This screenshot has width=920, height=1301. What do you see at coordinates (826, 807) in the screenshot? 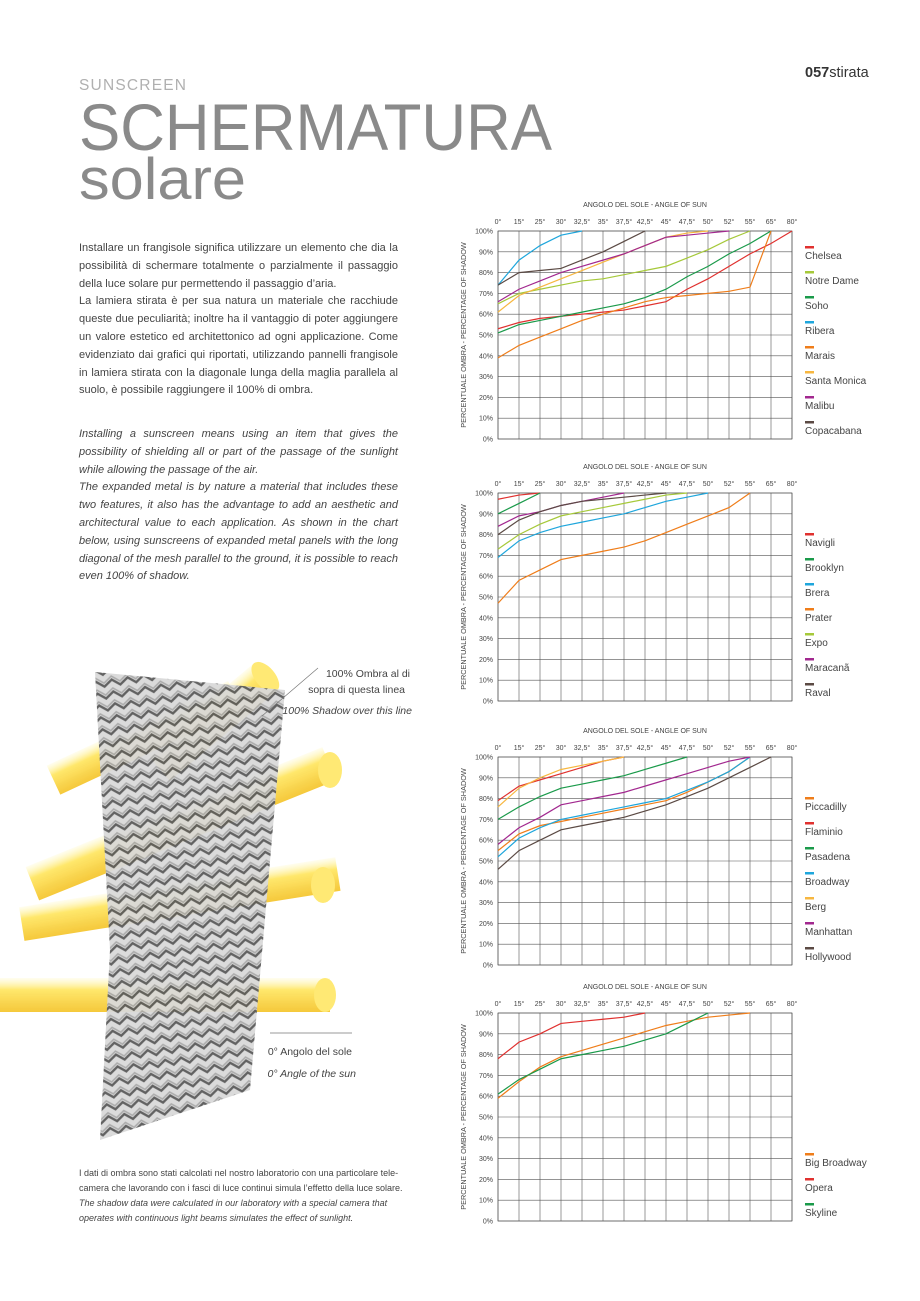
I see `legend-label: Piccadilly` at bounding box center [826, 807].